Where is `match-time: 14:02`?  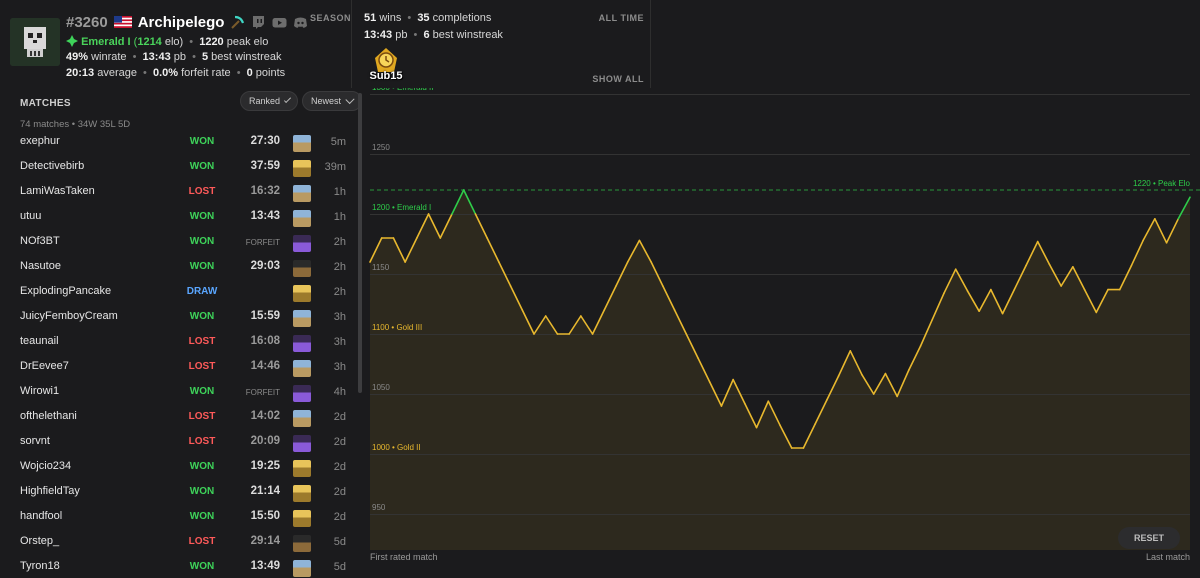 match-time: 14:02 is located at coordinates (265, 416).